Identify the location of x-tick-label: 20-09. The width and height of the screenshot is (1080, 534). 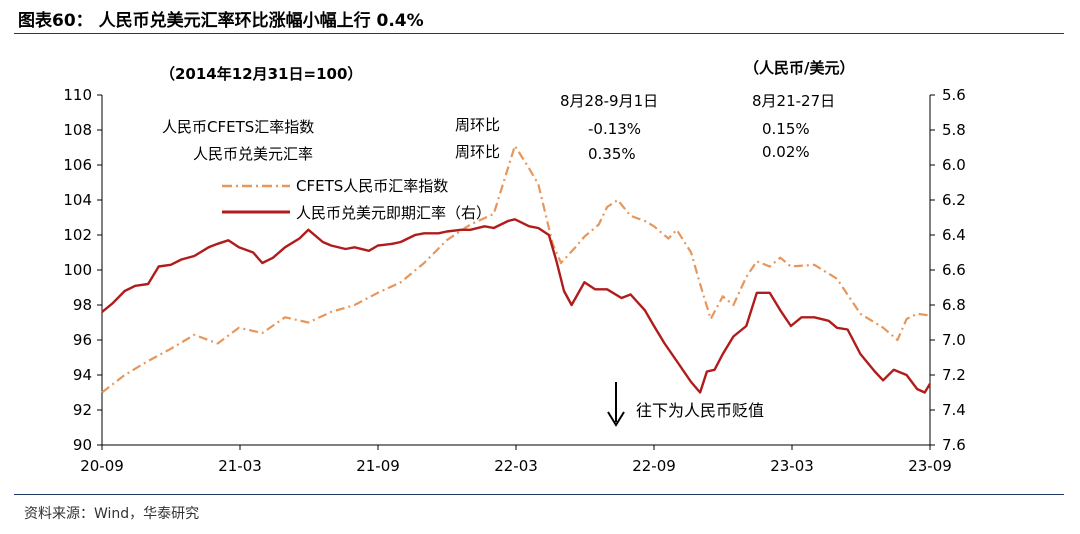
(102, 466).